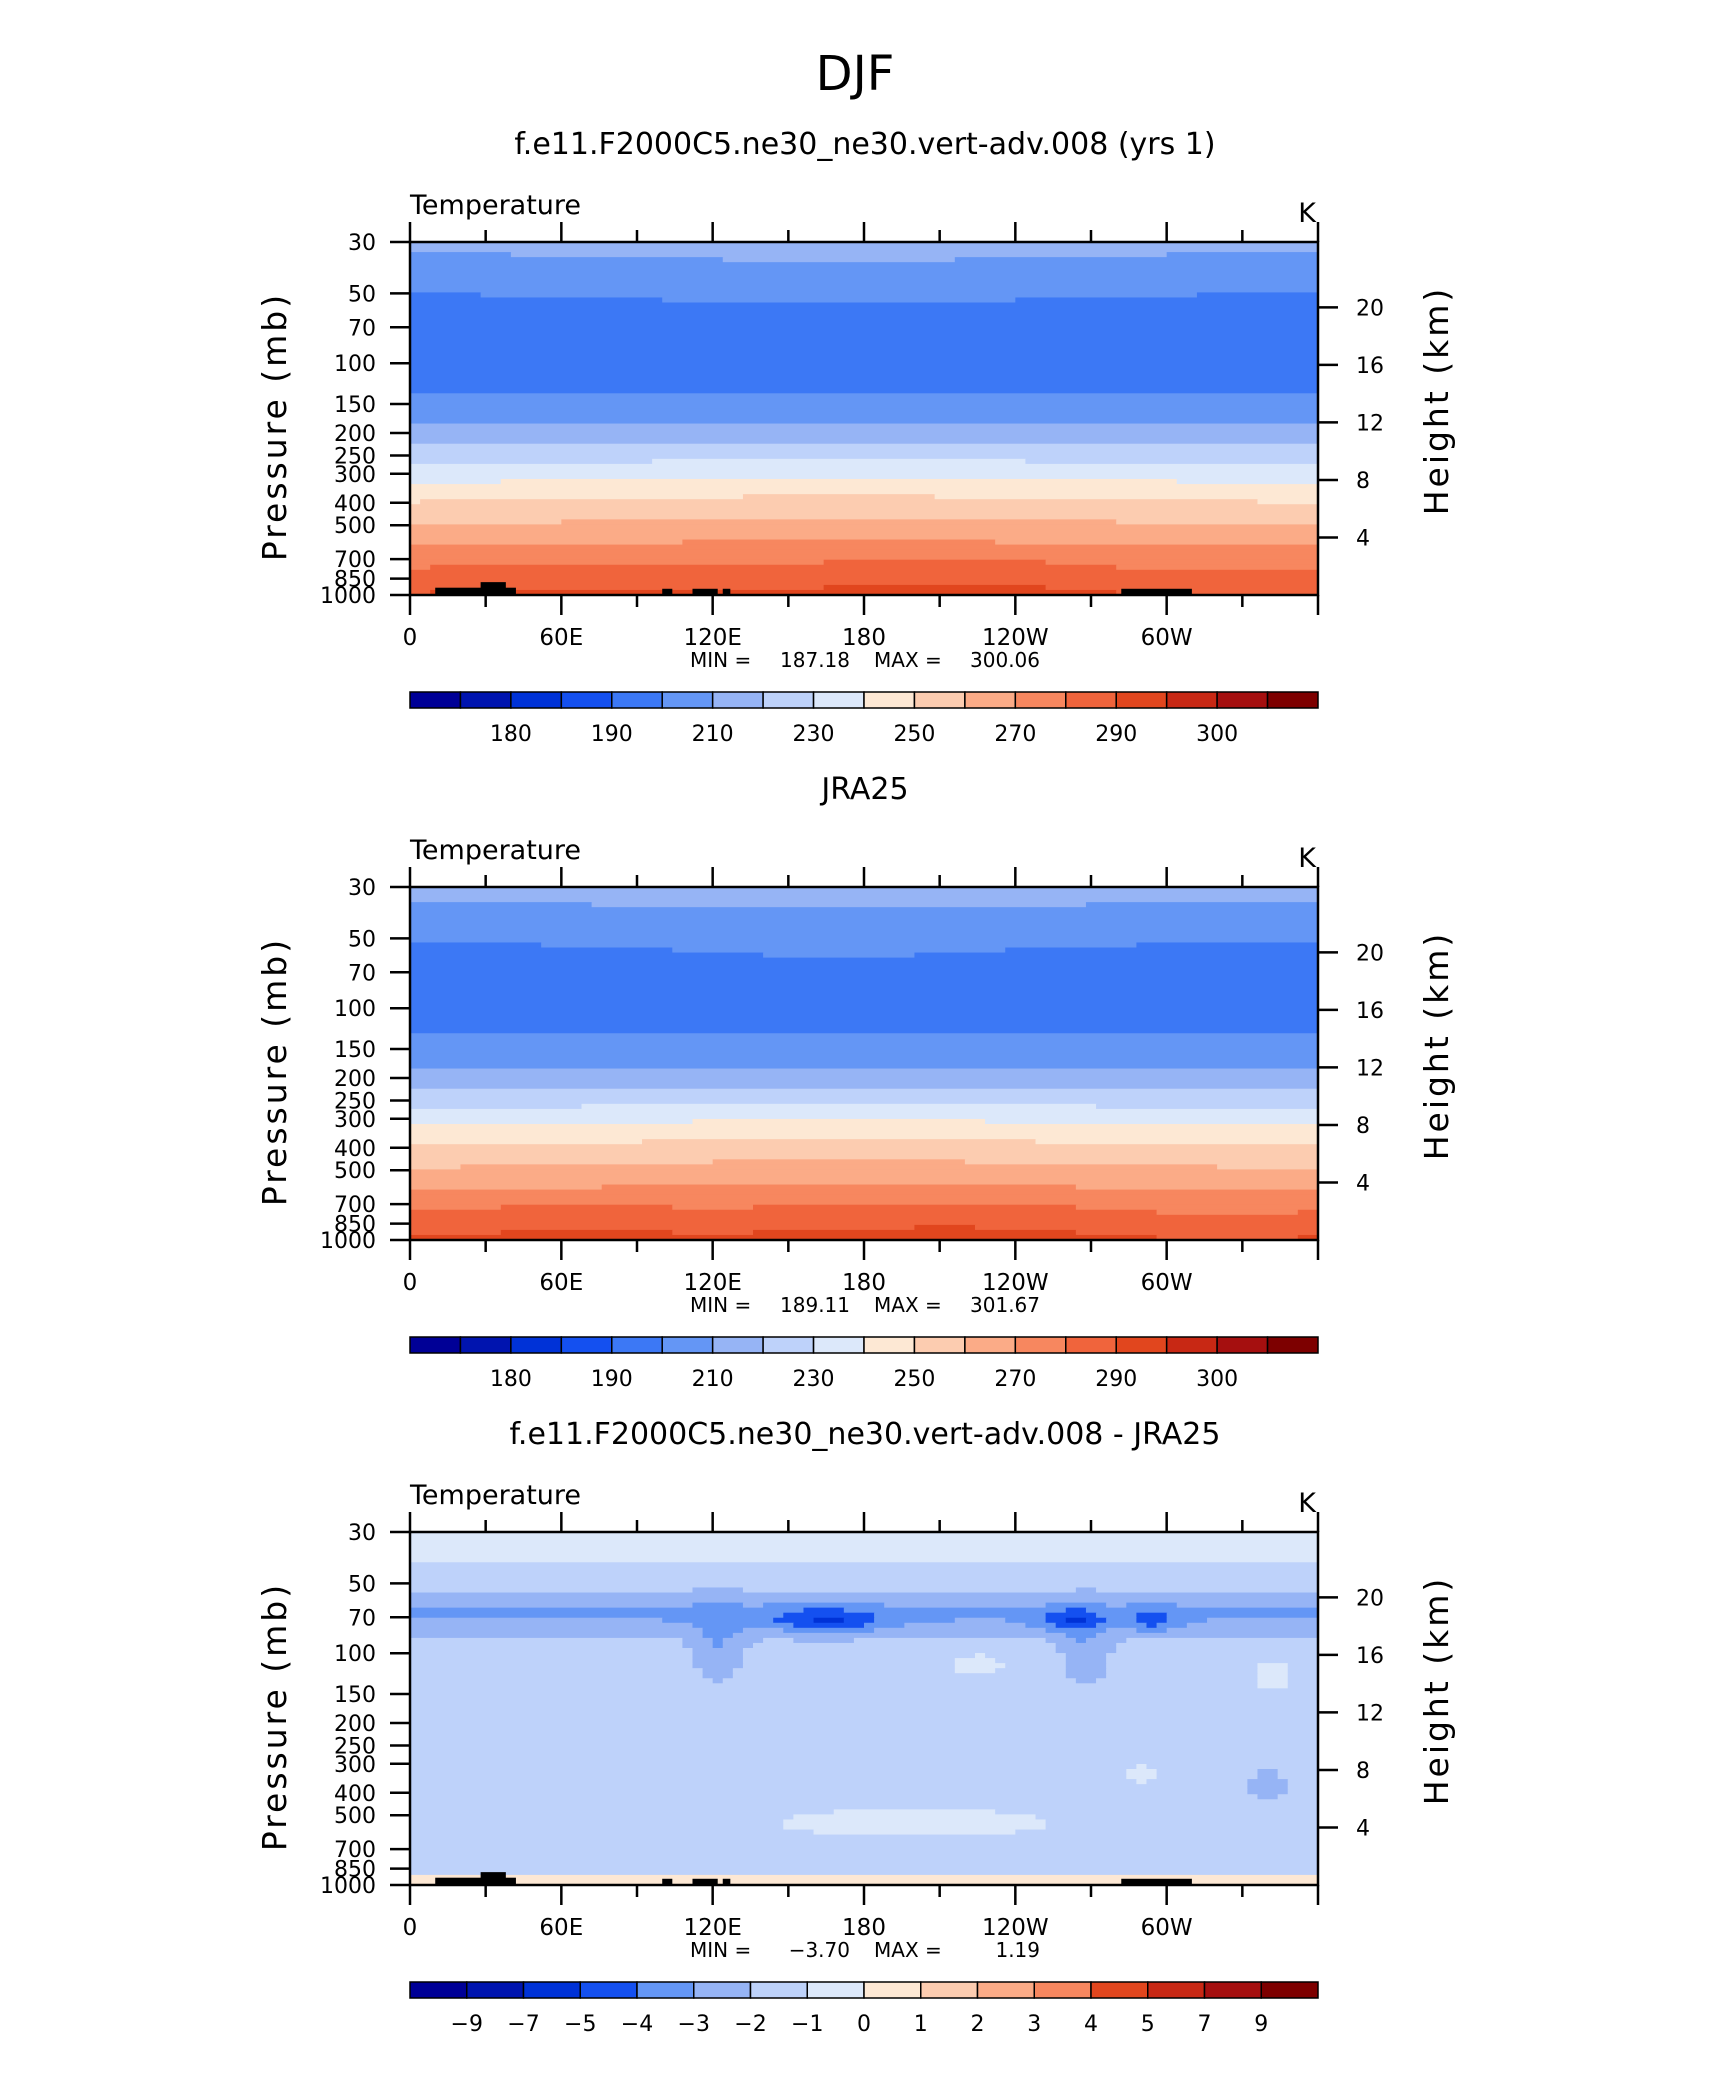 The width and height of the screenshot is (1710, 2078). Describe the element at coordinates (355, 1149) in the screenshot. I see `y-tick-label: 400` at that location.